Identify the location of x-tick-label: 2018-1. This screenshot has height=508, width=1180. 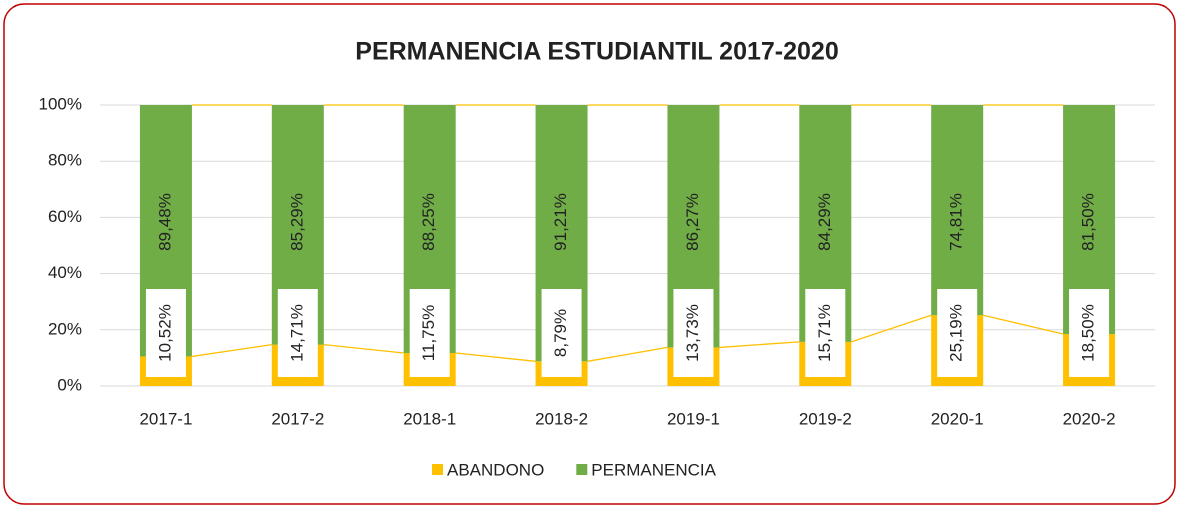
(429, 418).